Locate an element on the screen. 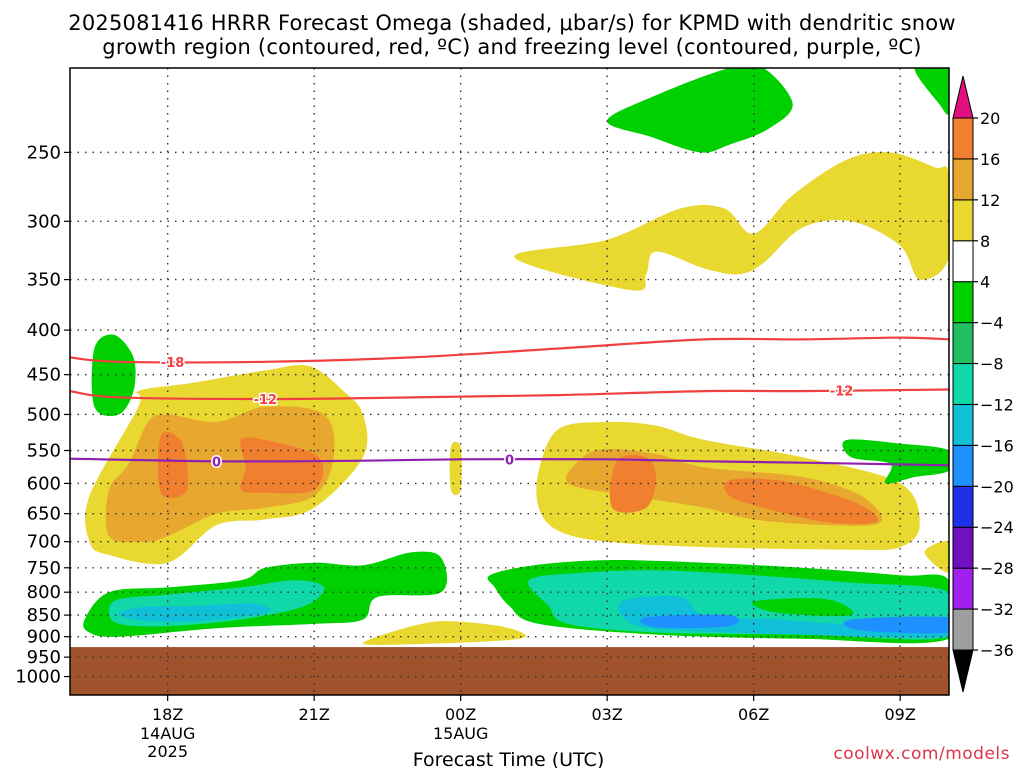 This screenshot has width=1024, height=768. colorbar-label: 8 is located at coordinates (985, 241).